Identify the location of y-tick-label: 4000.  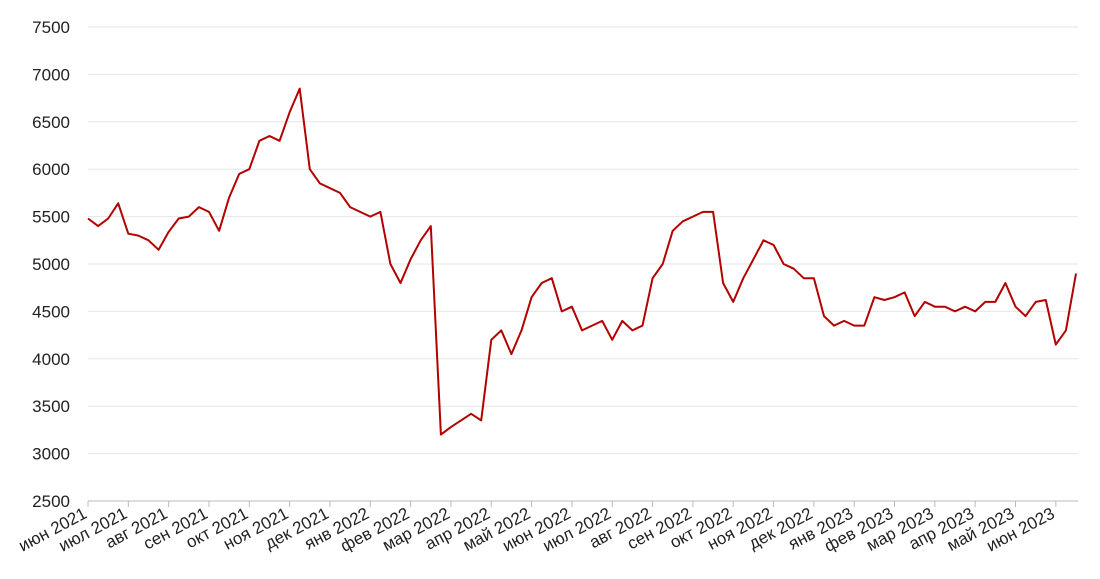
(51, 359).